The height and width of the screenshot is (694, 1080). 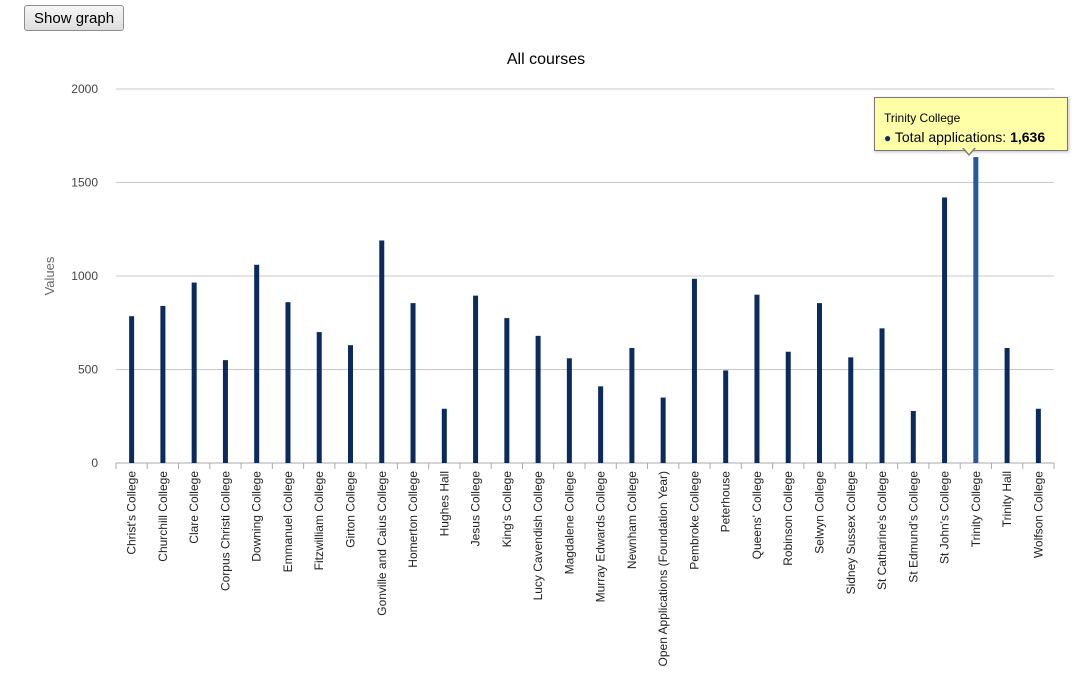 What do you see at coordinates (950, 137) in the screenshot?
I see `tooltip-series-label: Total applications:` at bounding box center [950, 137].